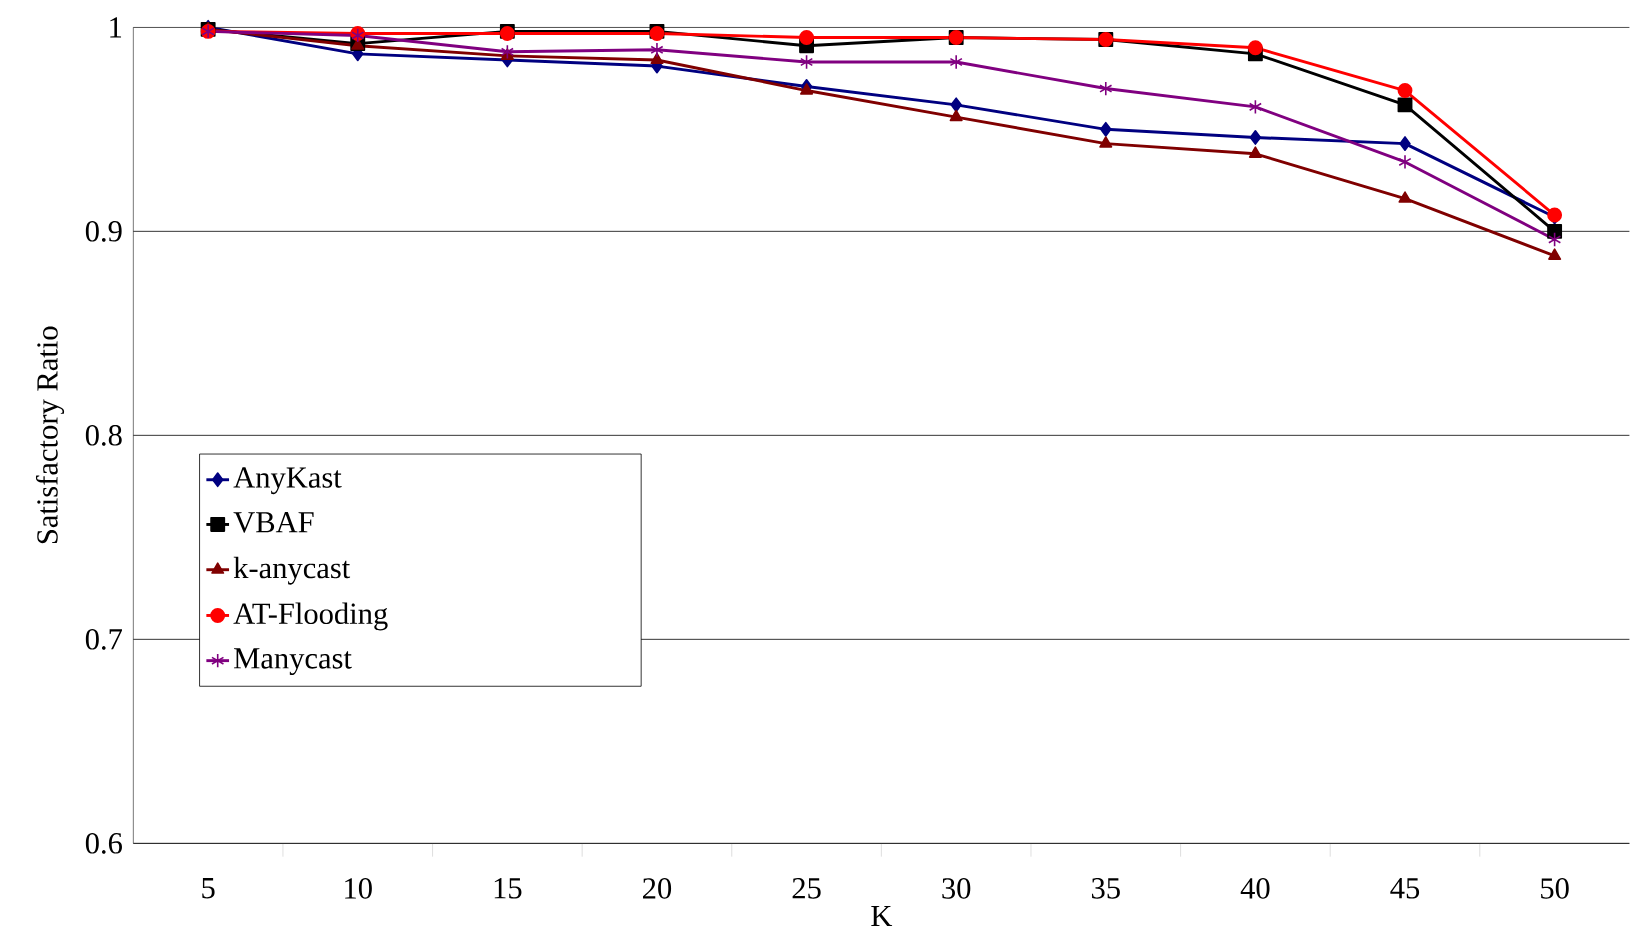 Image resolution: width=1630 pixels, height=950 pixels. What do you see at coordinates (1255, 888) in the screenshot?
I see `x-tick-label: 40` at bounding box center [1255, 888].